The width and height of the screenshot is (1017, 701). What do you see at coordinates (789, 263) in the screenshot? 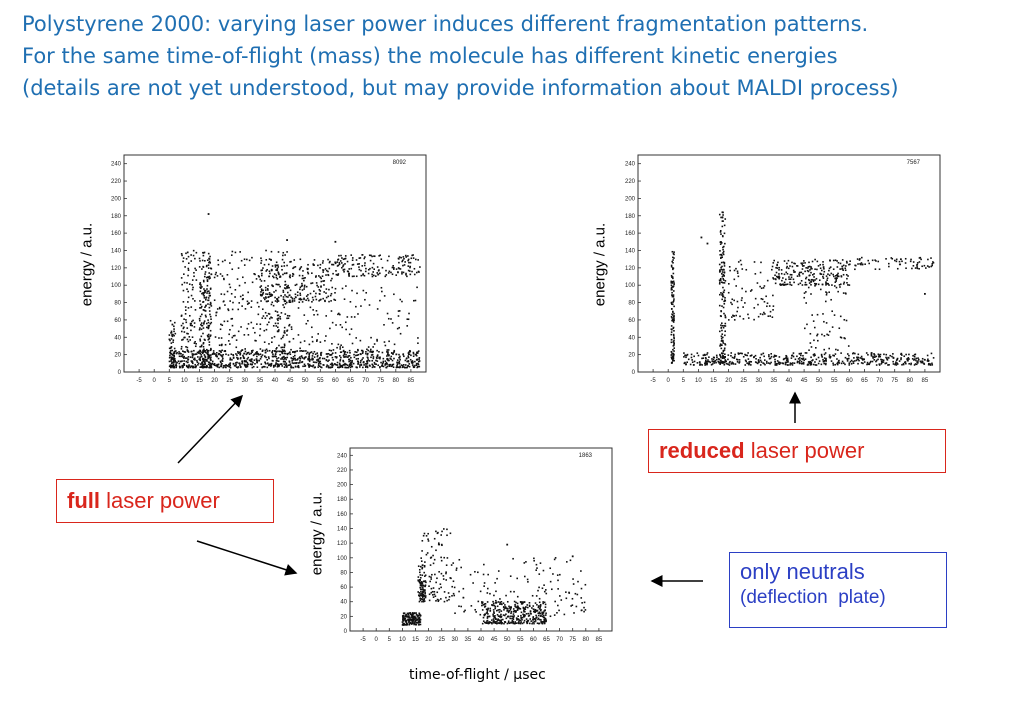
I see `plot-frame` at bounding box center [789, 263].